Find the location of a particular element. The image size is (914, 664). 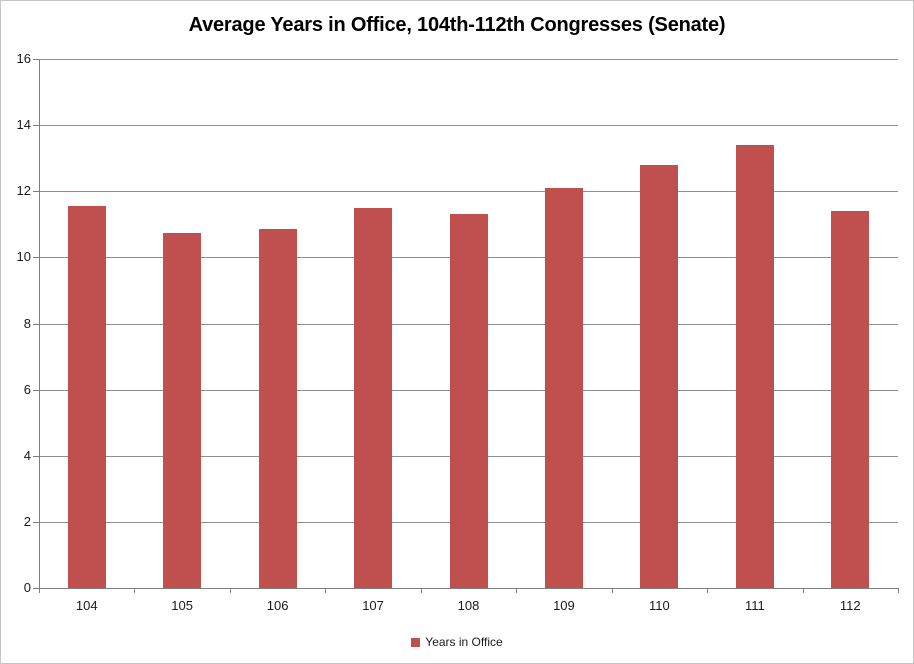

legend: Years in Office is located at coordinates (457, 642).